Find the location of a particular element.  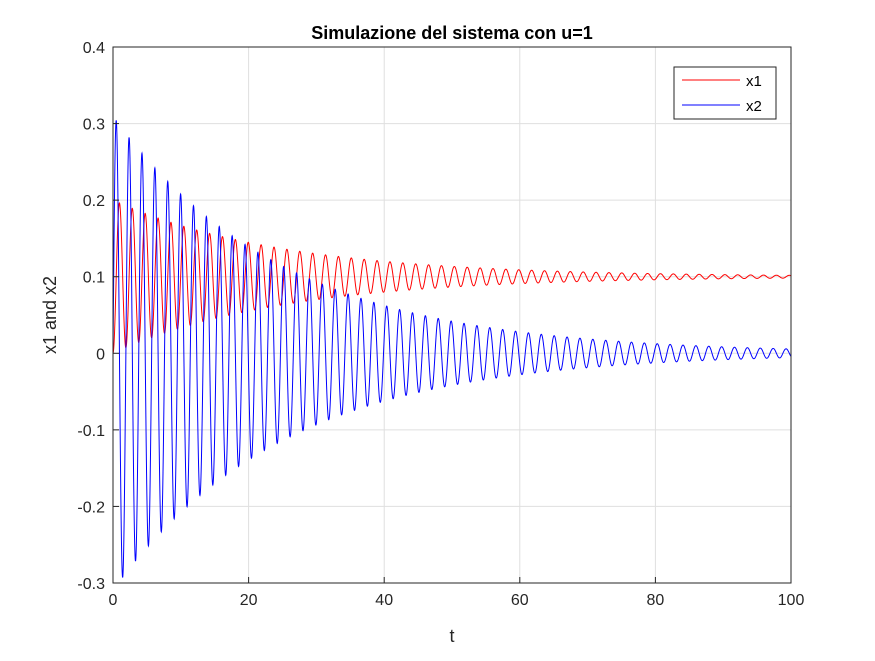

x-ticks: 0 20 40 60 80 100 is located at coordinates (457, 593).